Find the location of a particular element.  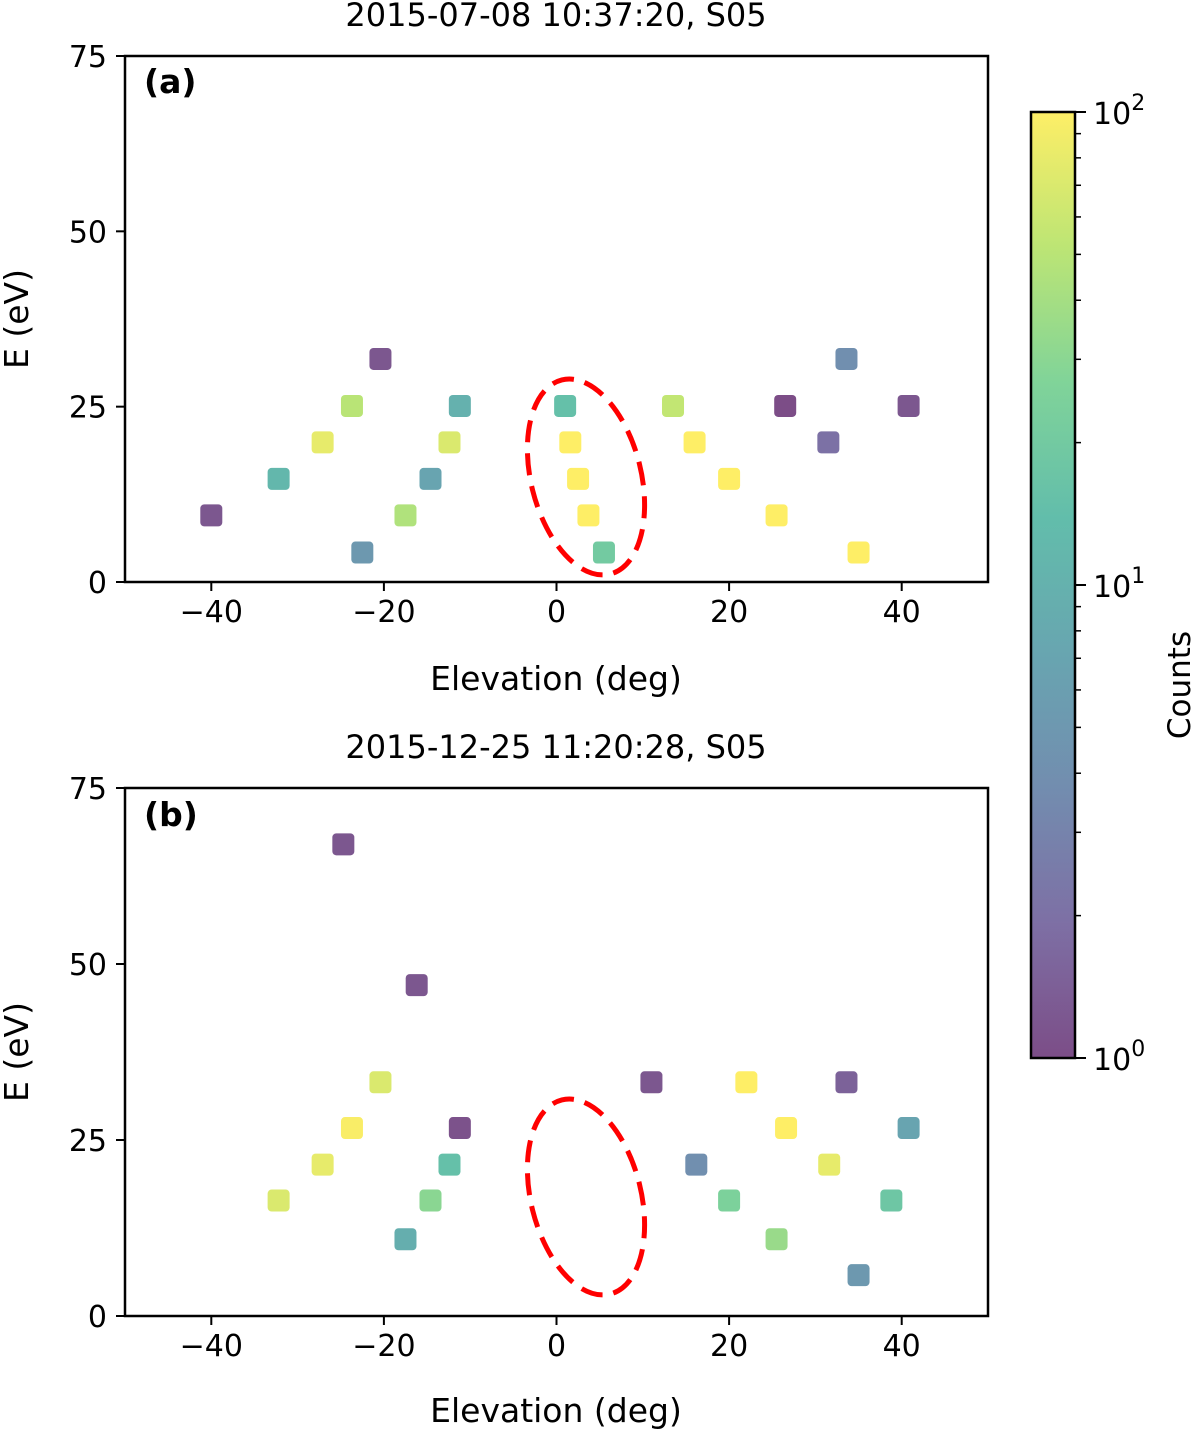

colorbar-tick-label: 10² is located at coordinates (1119, 111).